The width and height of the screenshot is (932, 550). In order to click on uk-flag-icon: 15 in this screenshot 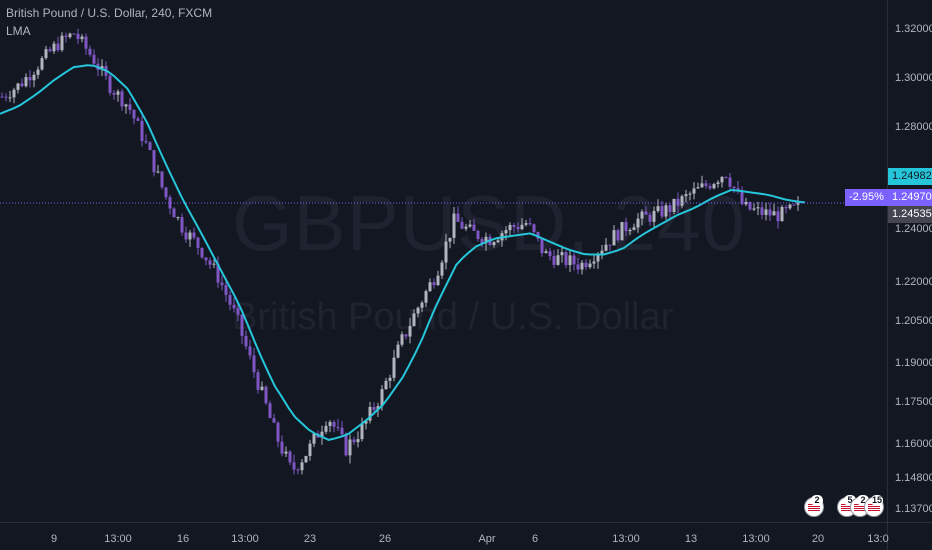, I will do `click(874, 506)`.